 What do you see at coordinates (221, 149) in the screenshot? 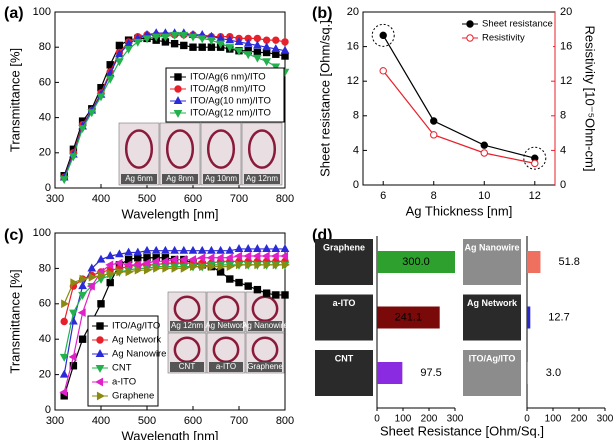
I see `inset-pattern` at bounding box center [221, 149].